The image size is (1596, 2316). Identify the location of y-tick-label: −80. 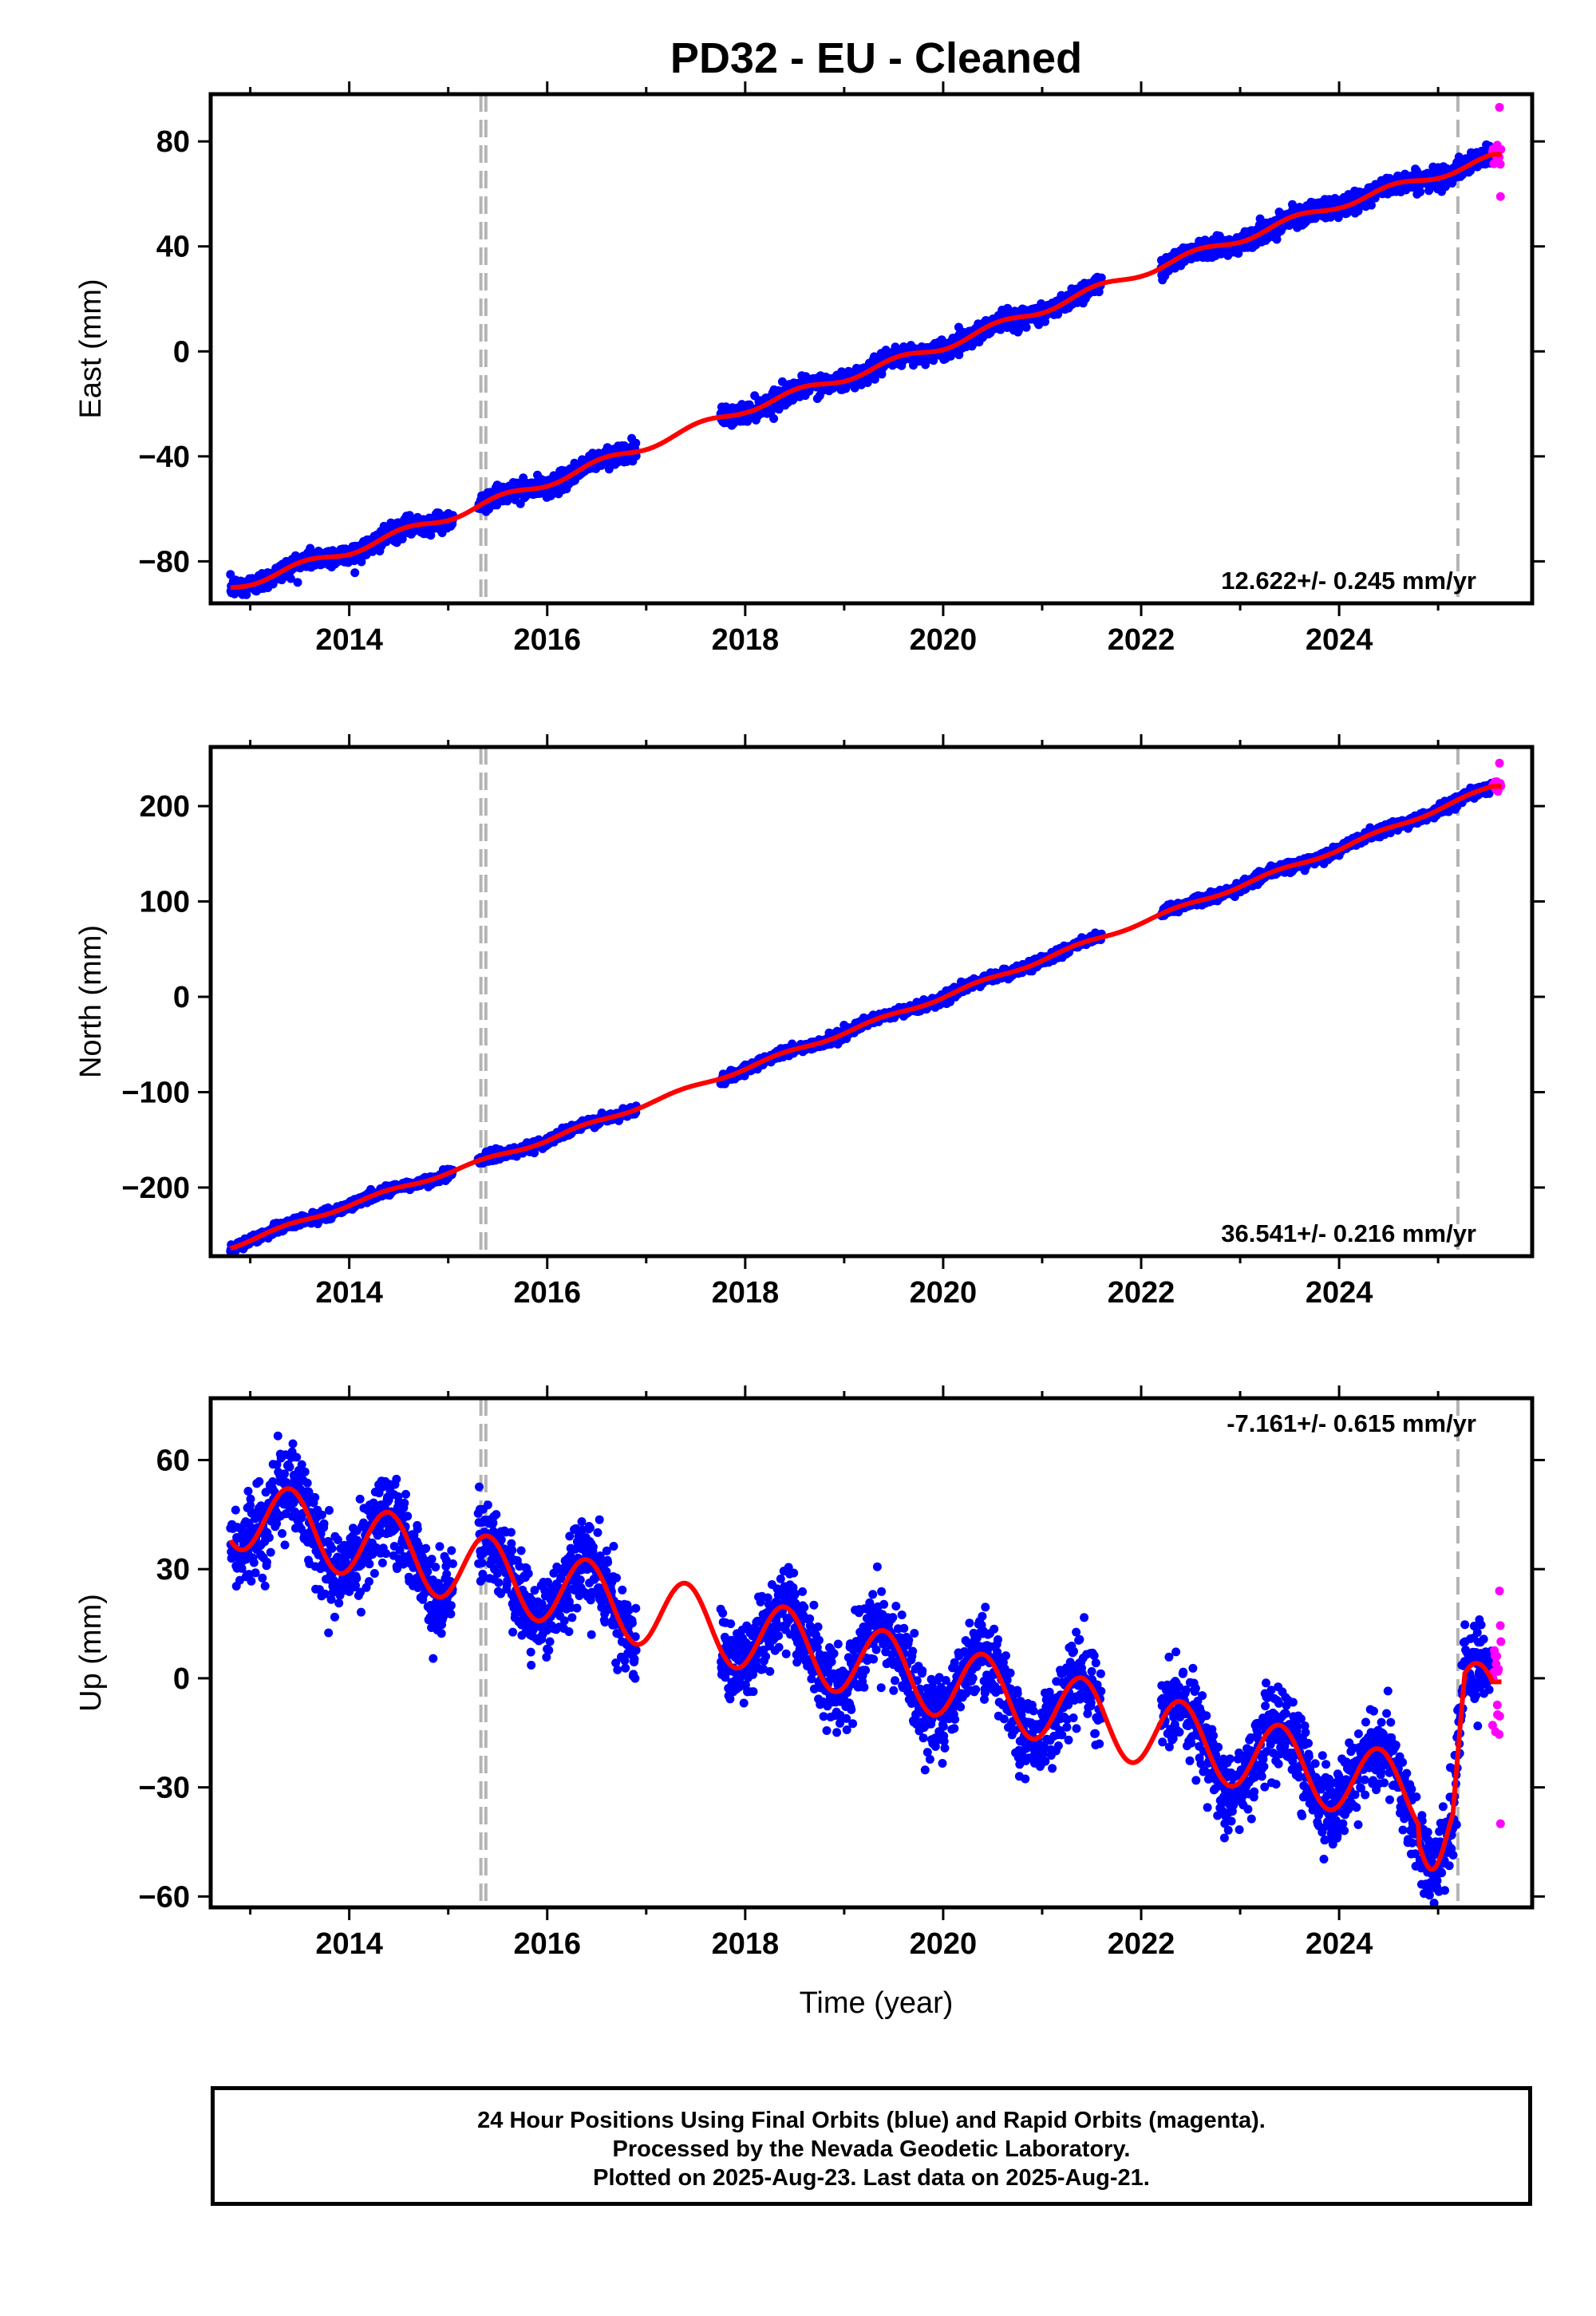
(164, 562).